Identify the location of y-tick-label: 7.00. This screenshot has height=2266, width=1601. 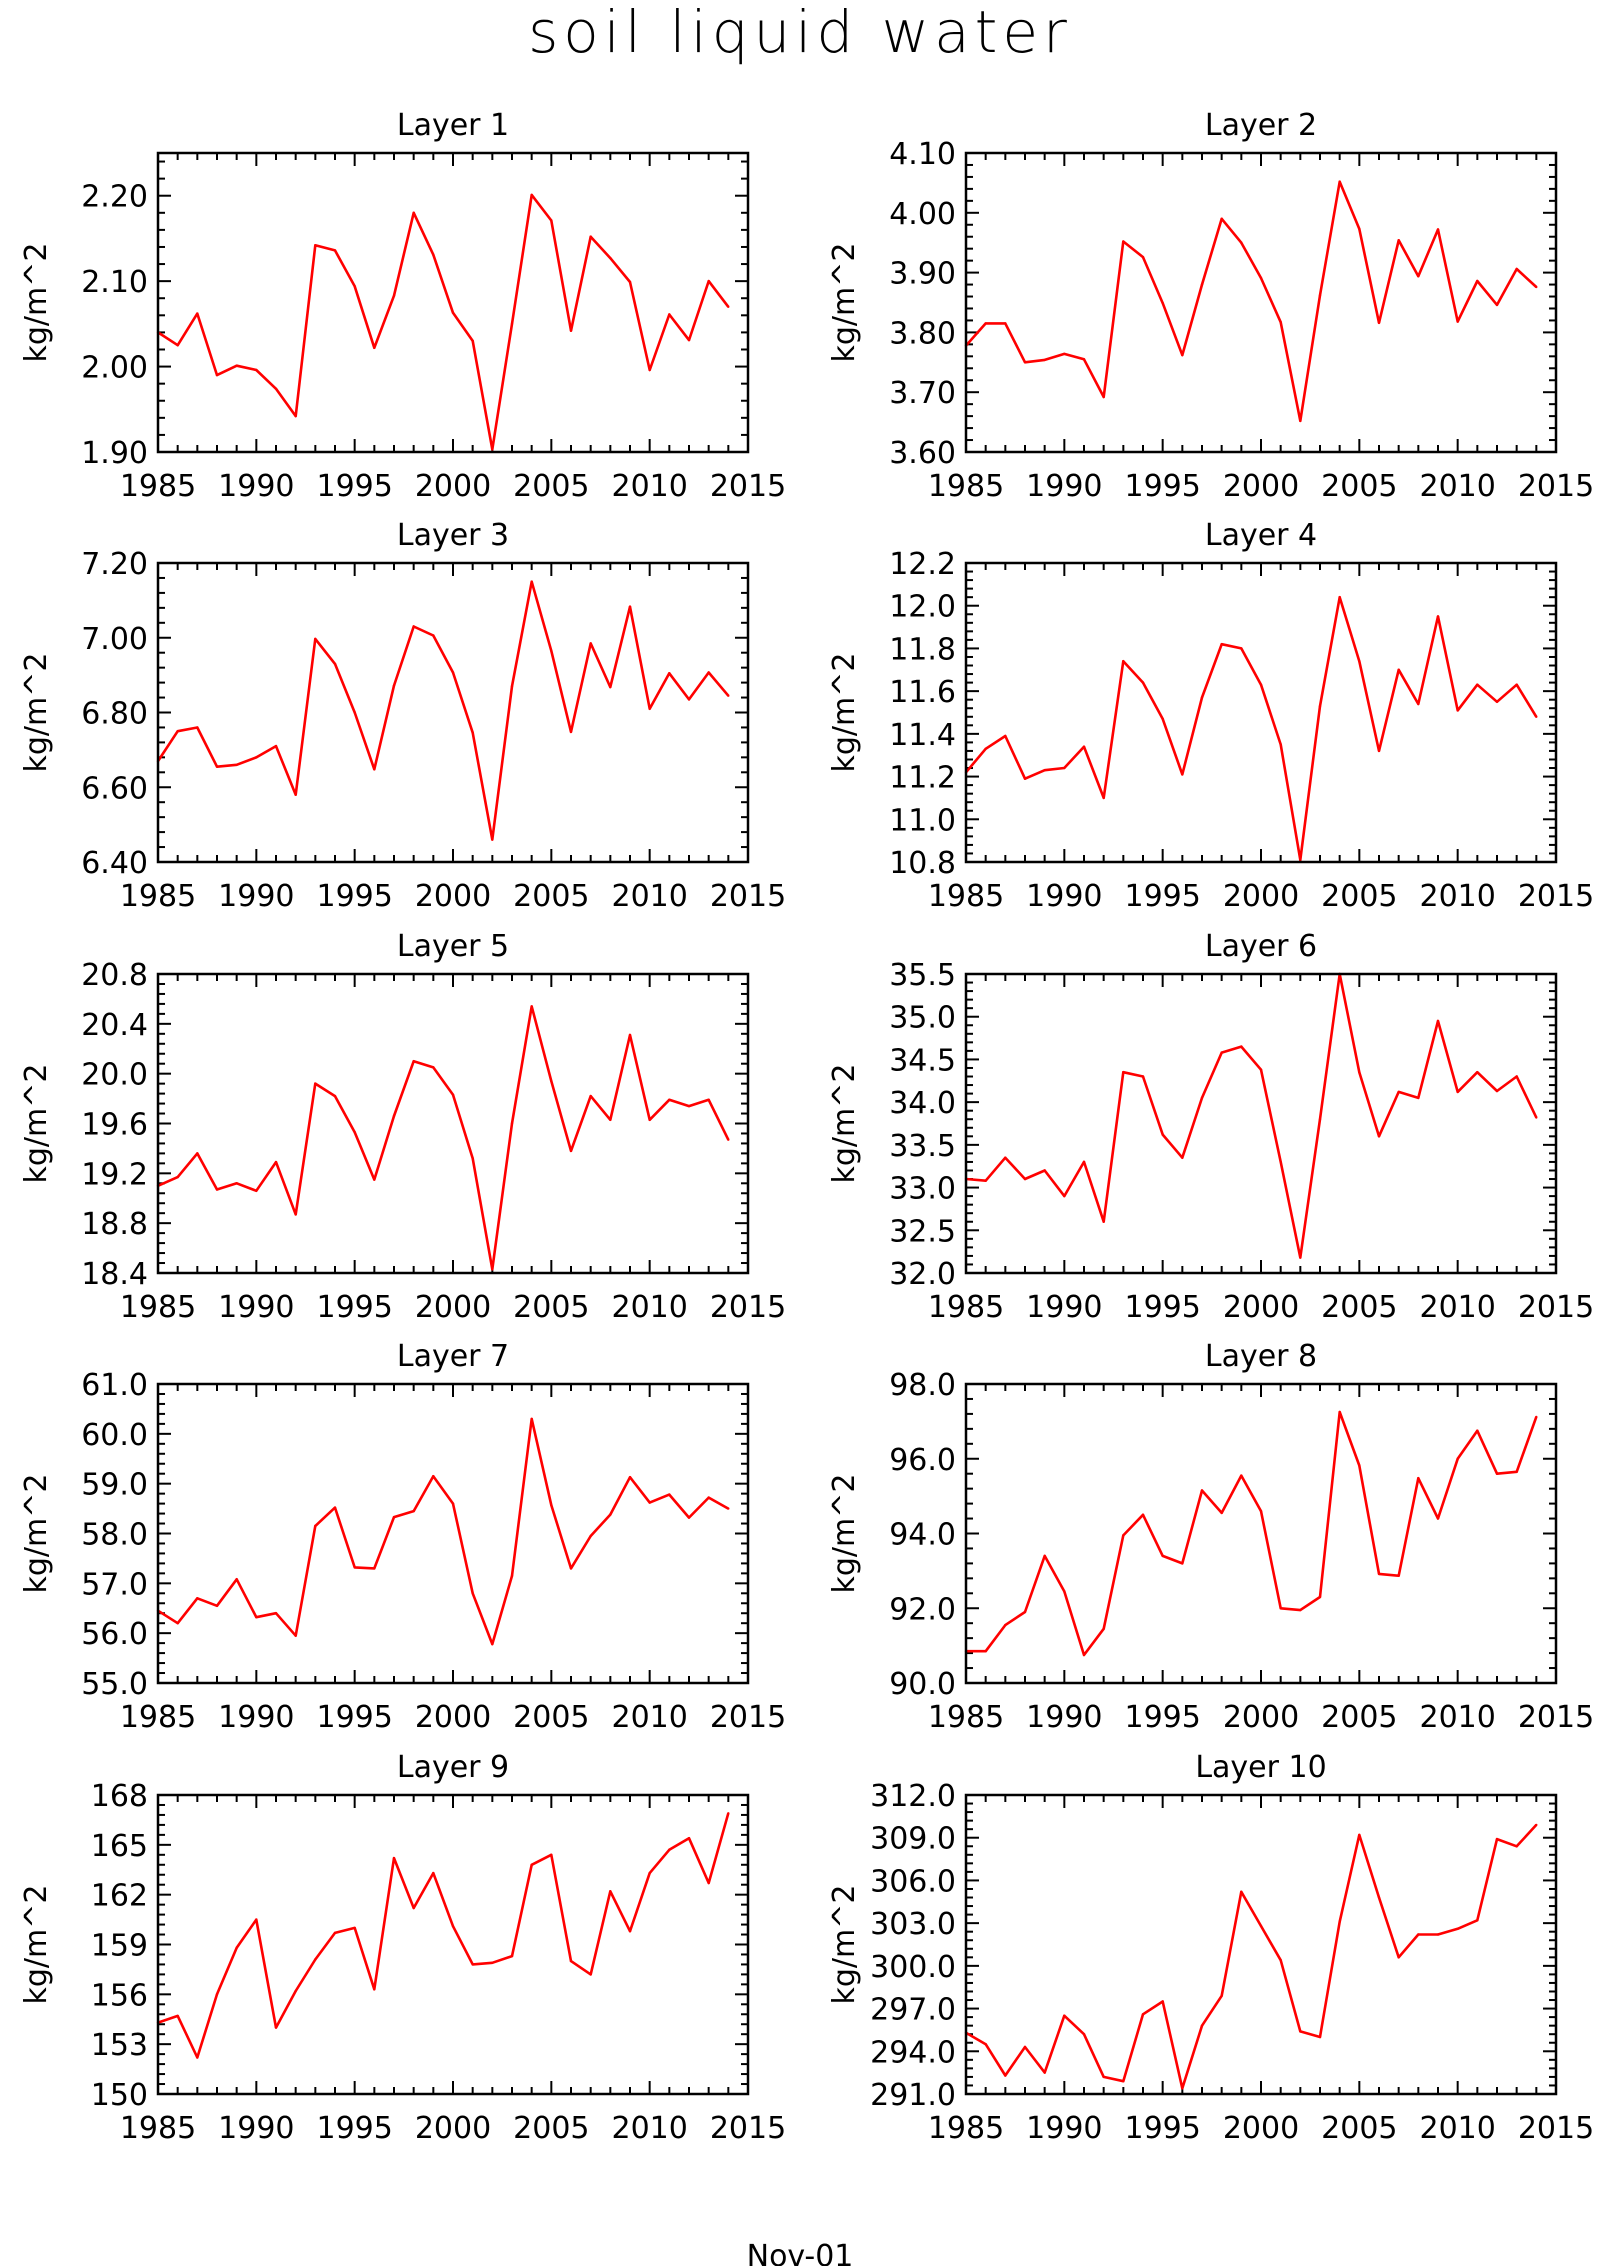
(114, 639).